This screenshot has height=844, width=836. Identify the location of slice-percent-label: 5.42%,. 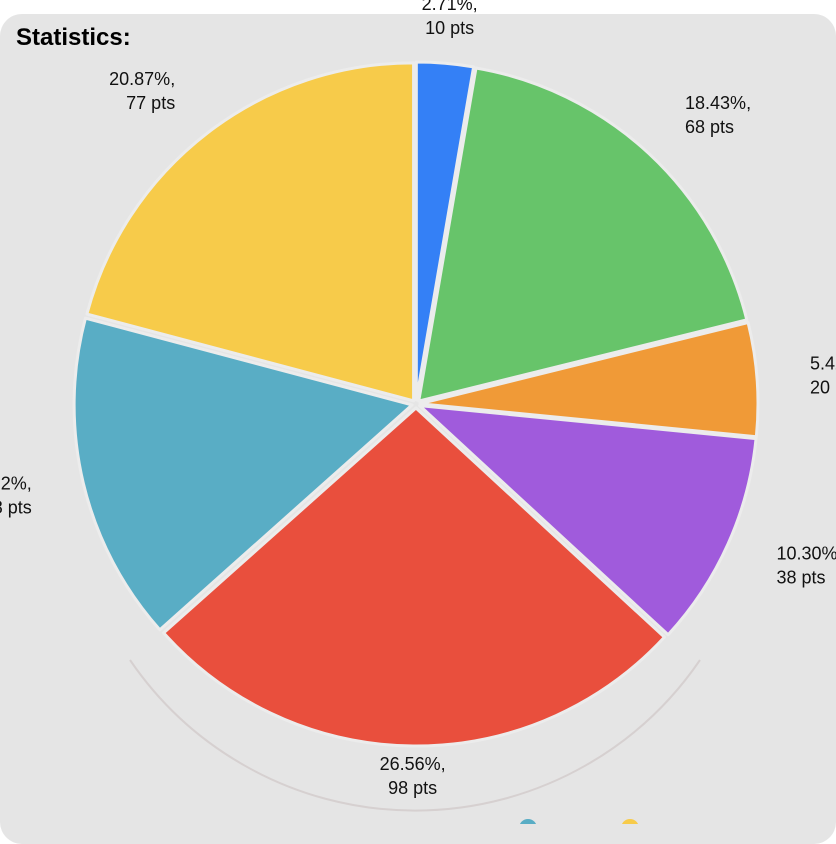
(823, 363).